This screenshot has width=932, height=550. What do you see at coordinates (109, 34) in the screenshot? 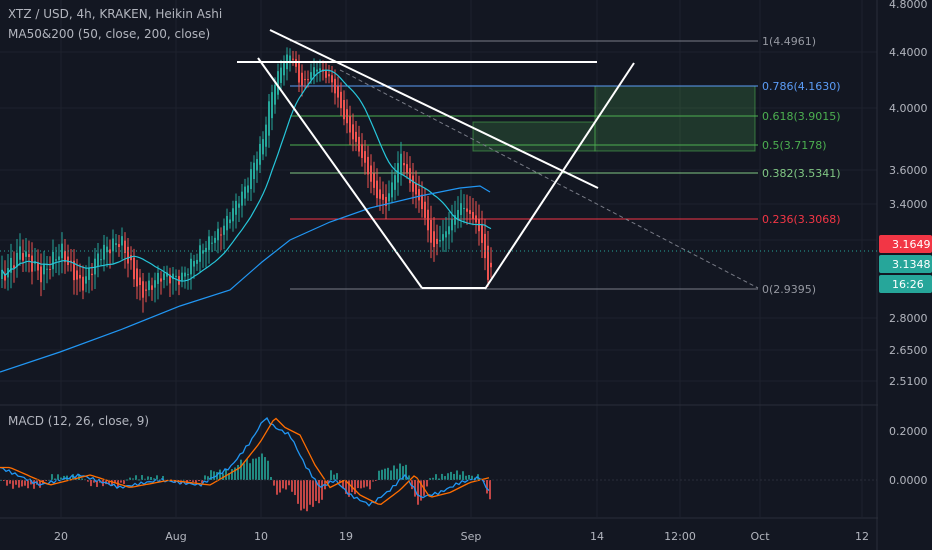
I see `ma-legend: MA50&200 (50, close, 200, close)` at bounding box center [109, 34].